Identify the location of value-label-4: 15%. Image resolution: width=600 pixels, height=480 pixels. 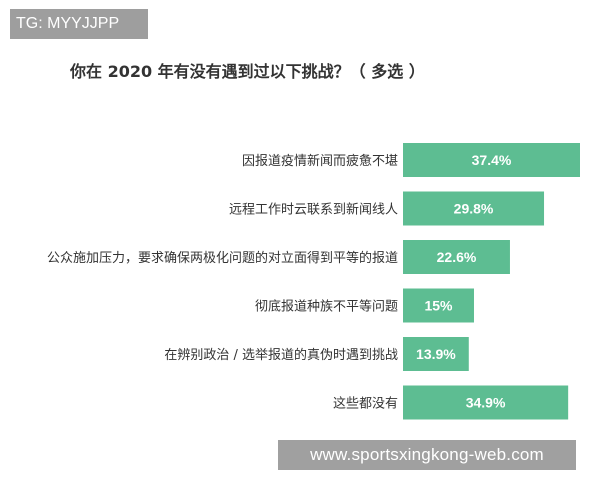
(438, 306).